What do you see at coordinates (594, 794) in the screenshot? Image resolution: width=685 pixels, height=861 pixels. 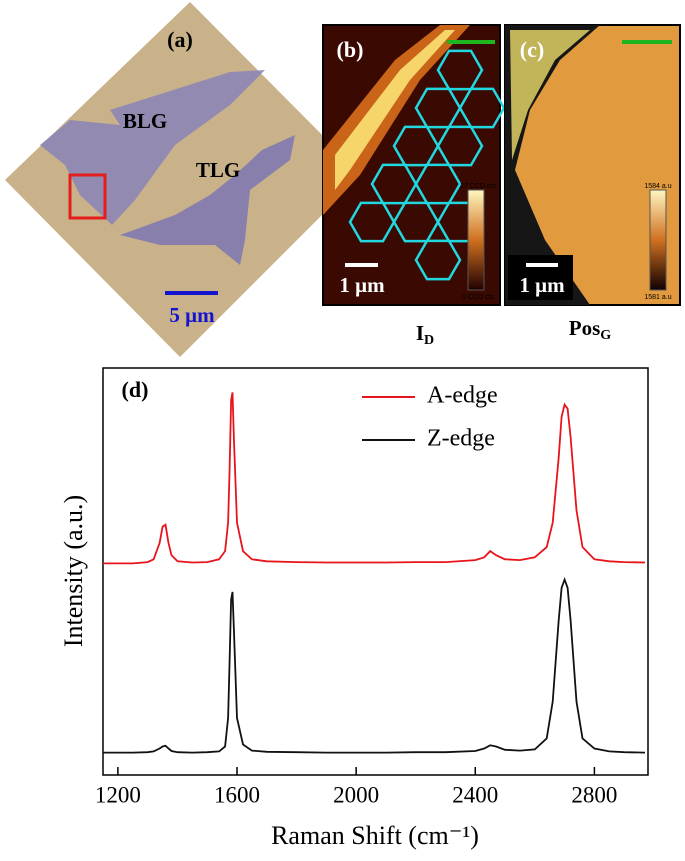 I see `x-tick-label: 2800` at bounding box center [594, 794].